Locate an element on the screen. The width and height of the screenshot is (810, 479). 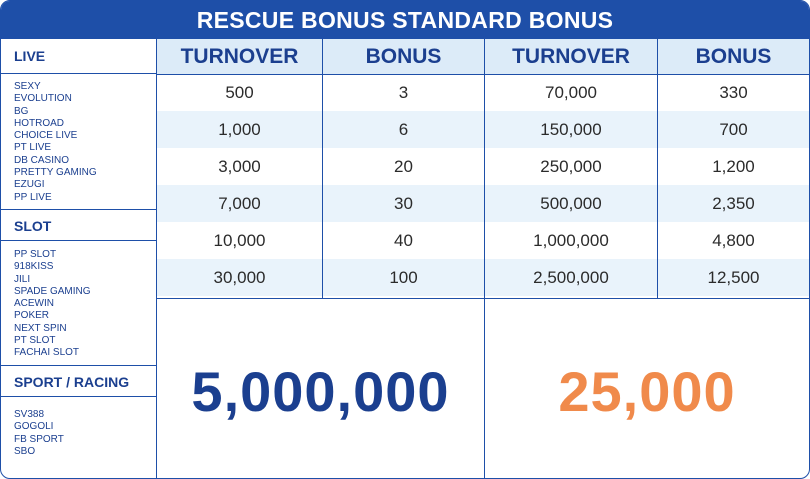
table-cell: 2,500,000 is located at coordinates (571, 277).